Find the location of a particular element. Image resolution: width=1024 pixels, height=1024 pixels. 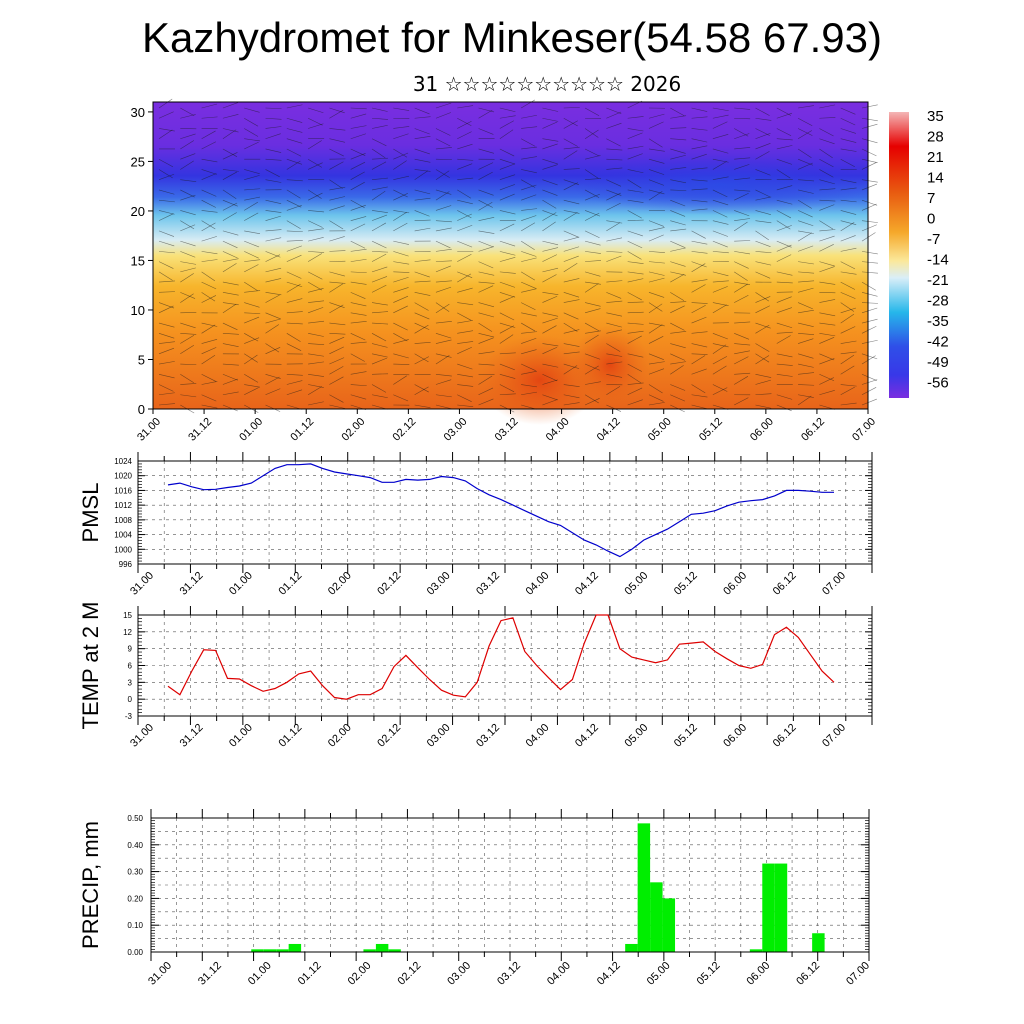

pmsl-y-tick-label: 1016 is located at coordinates (123, 490).